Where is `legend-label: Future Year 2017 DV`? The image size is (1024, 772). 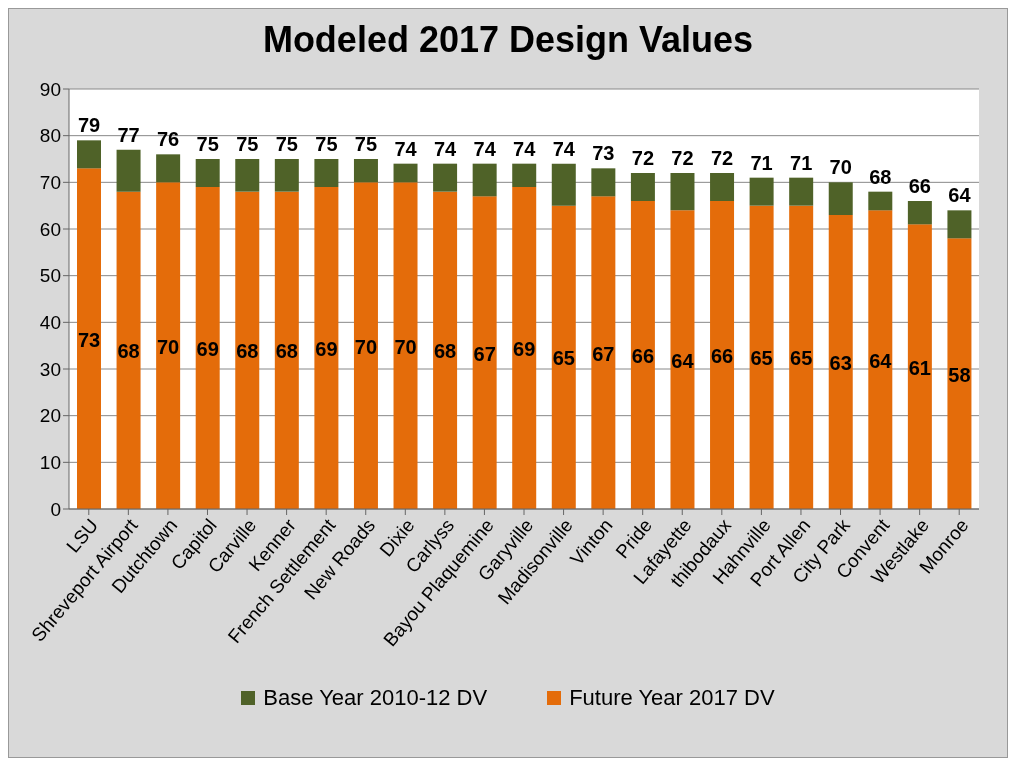 legend-label: Future Year 2017 DV is located at coordinates (672, 698).